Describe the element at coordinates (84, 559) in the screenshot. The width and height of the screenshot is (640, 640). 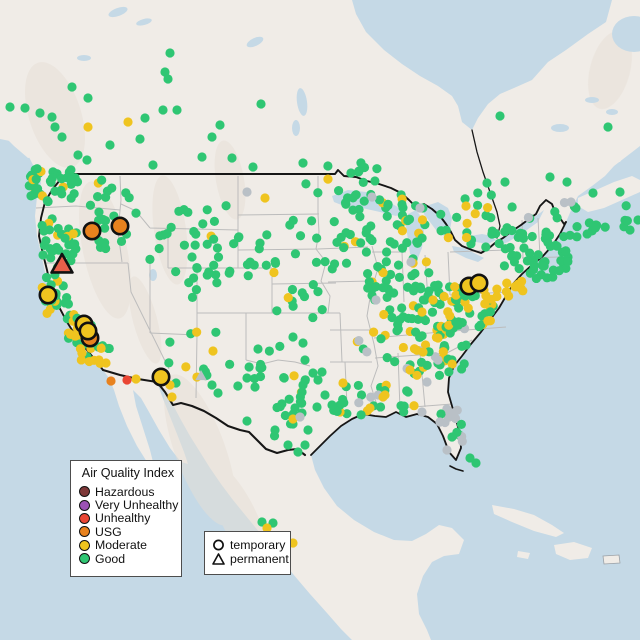
I see `aqi-swatch-good` at that location.